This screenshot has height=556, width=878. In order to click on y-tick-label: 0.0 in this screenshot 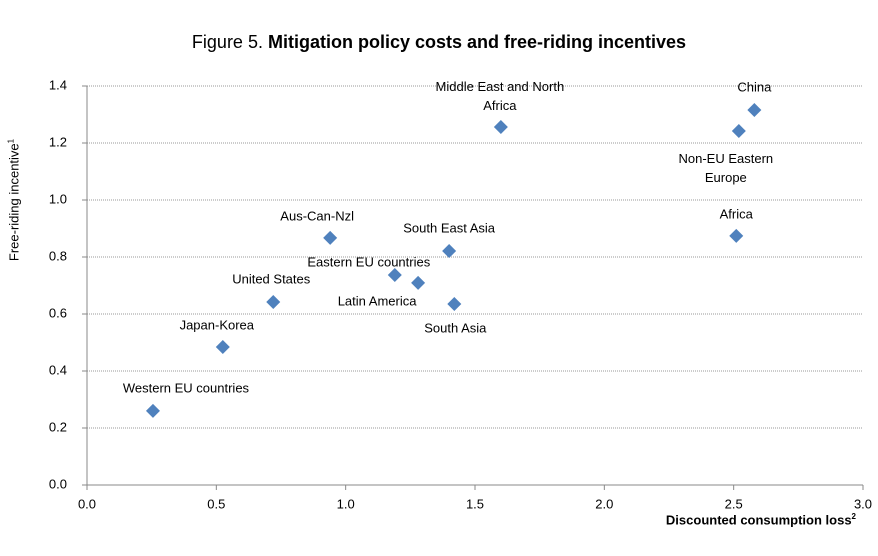, I will do `click(58, 483)`.